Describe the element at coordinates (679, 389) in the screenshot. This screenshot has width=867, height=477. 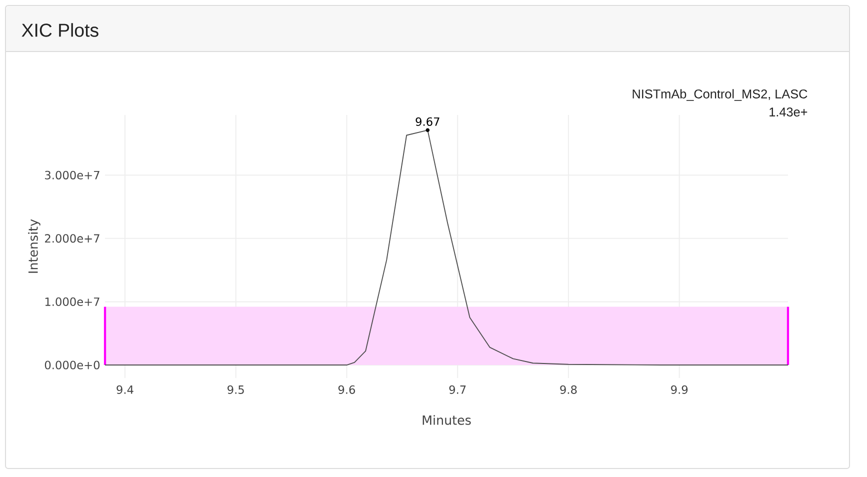
I see `x-tick-label: 9.9` at that location.